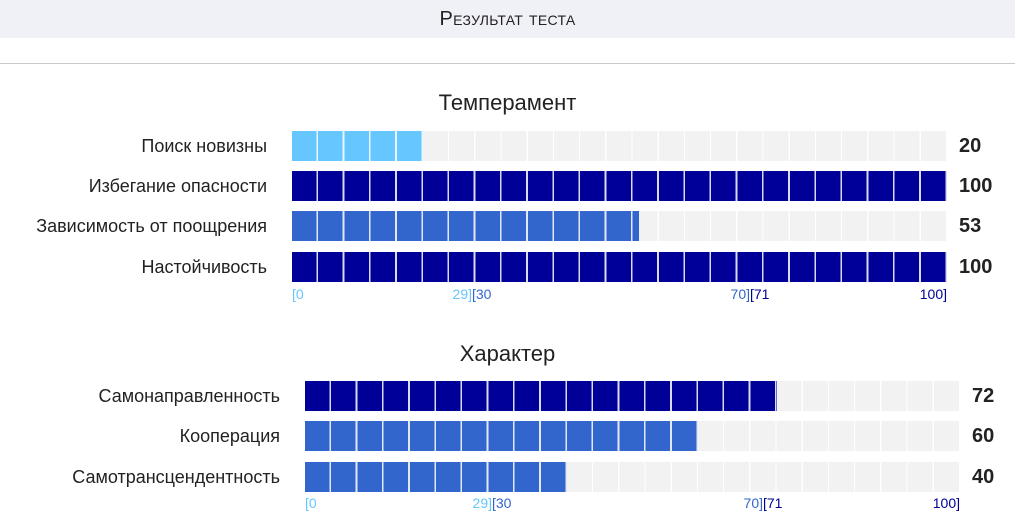  What do you see at coordinates (632, 503) in the screenshot?
I see `scale-character: [0 29] [30 70] [71 100]` at bounding box center [632, 503].